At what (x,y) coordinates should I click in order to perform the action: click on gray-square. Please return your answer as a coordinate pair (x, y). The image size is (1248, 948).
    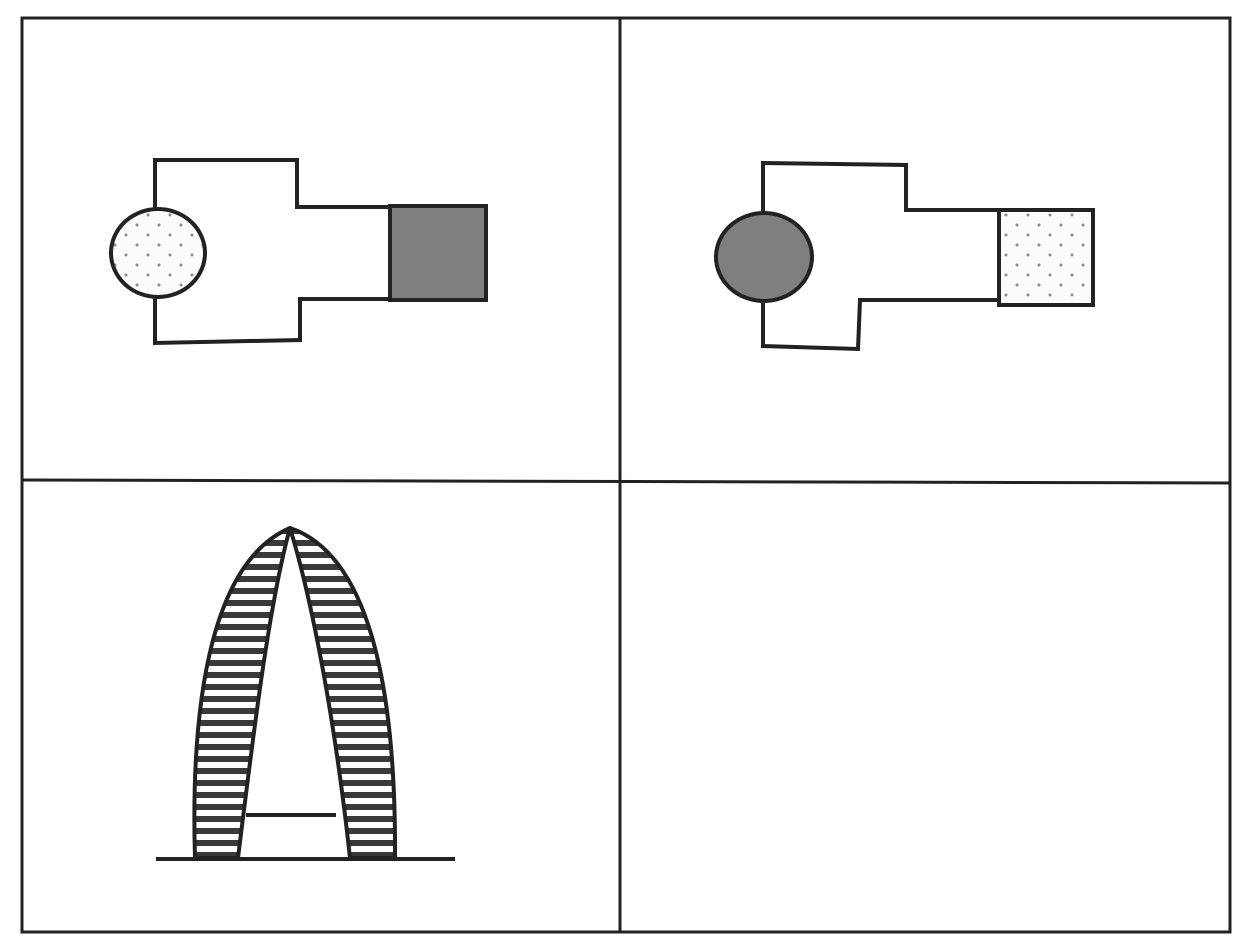
    Looking at the image, I should click on (438, 253).